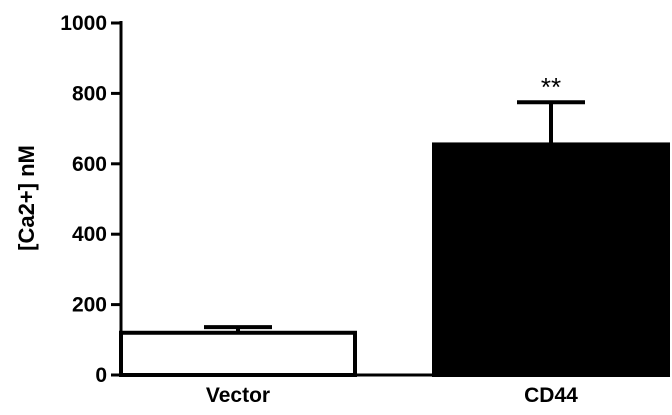  I want to click on y-tick-label: 1000, so click(83, 23).